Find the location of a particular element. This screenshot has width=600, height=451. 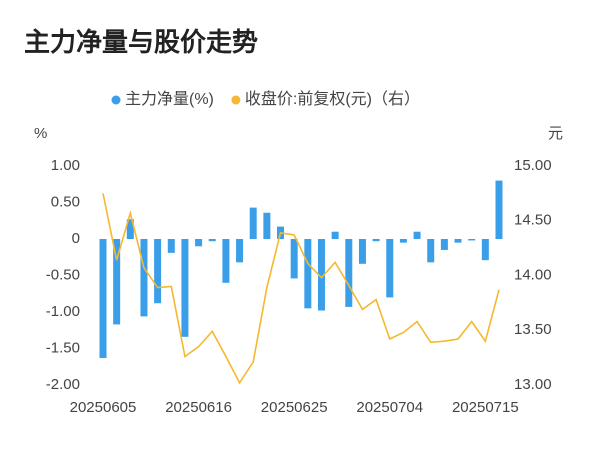

y2-tick-label: 14.00 is located at coordinates (533, 274).